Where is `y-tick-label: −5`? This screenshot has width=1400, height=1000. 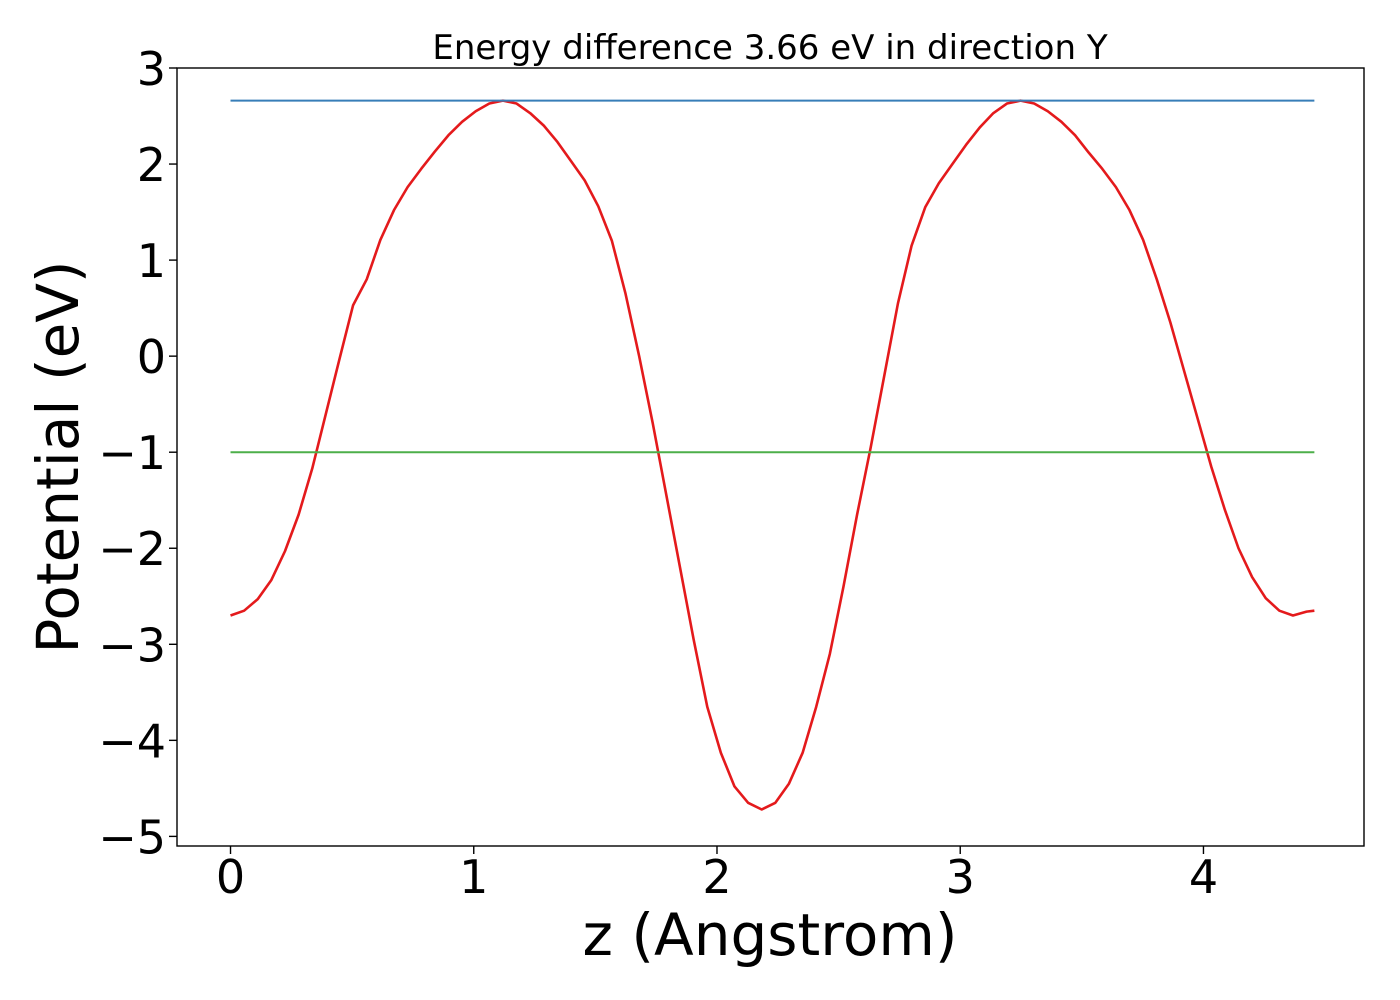 y-tick-label: −5 is located at coordinates (132, 837).